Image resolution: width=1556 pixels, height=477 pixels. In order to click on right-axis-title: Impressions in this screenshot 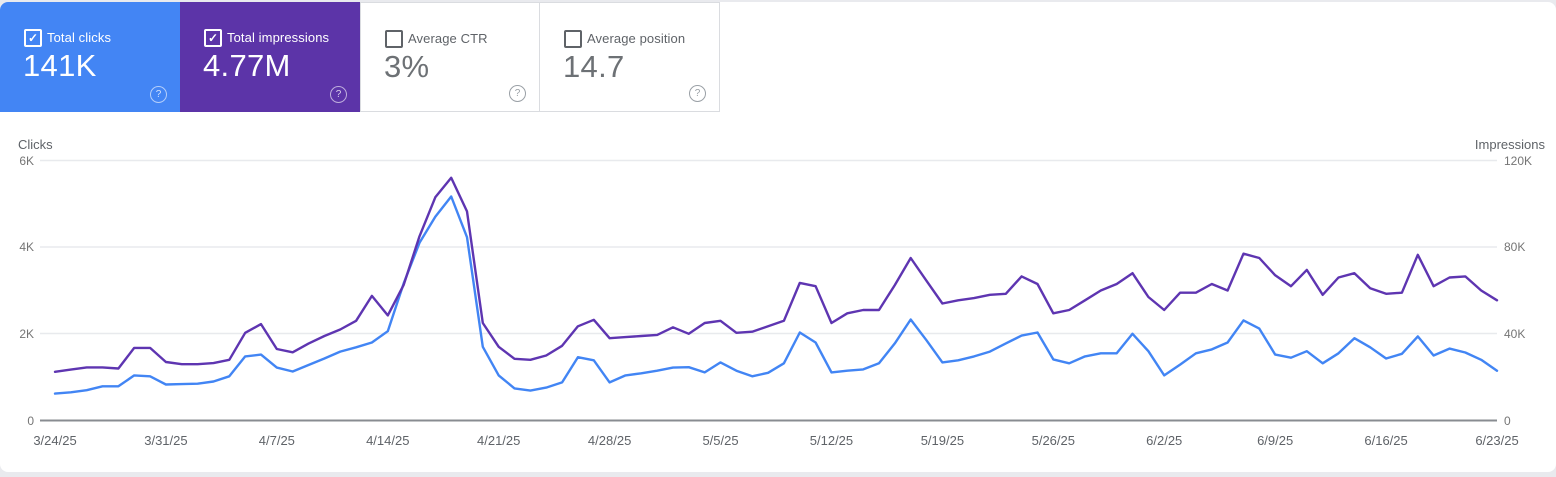, I will do `click(1509, 144)`.